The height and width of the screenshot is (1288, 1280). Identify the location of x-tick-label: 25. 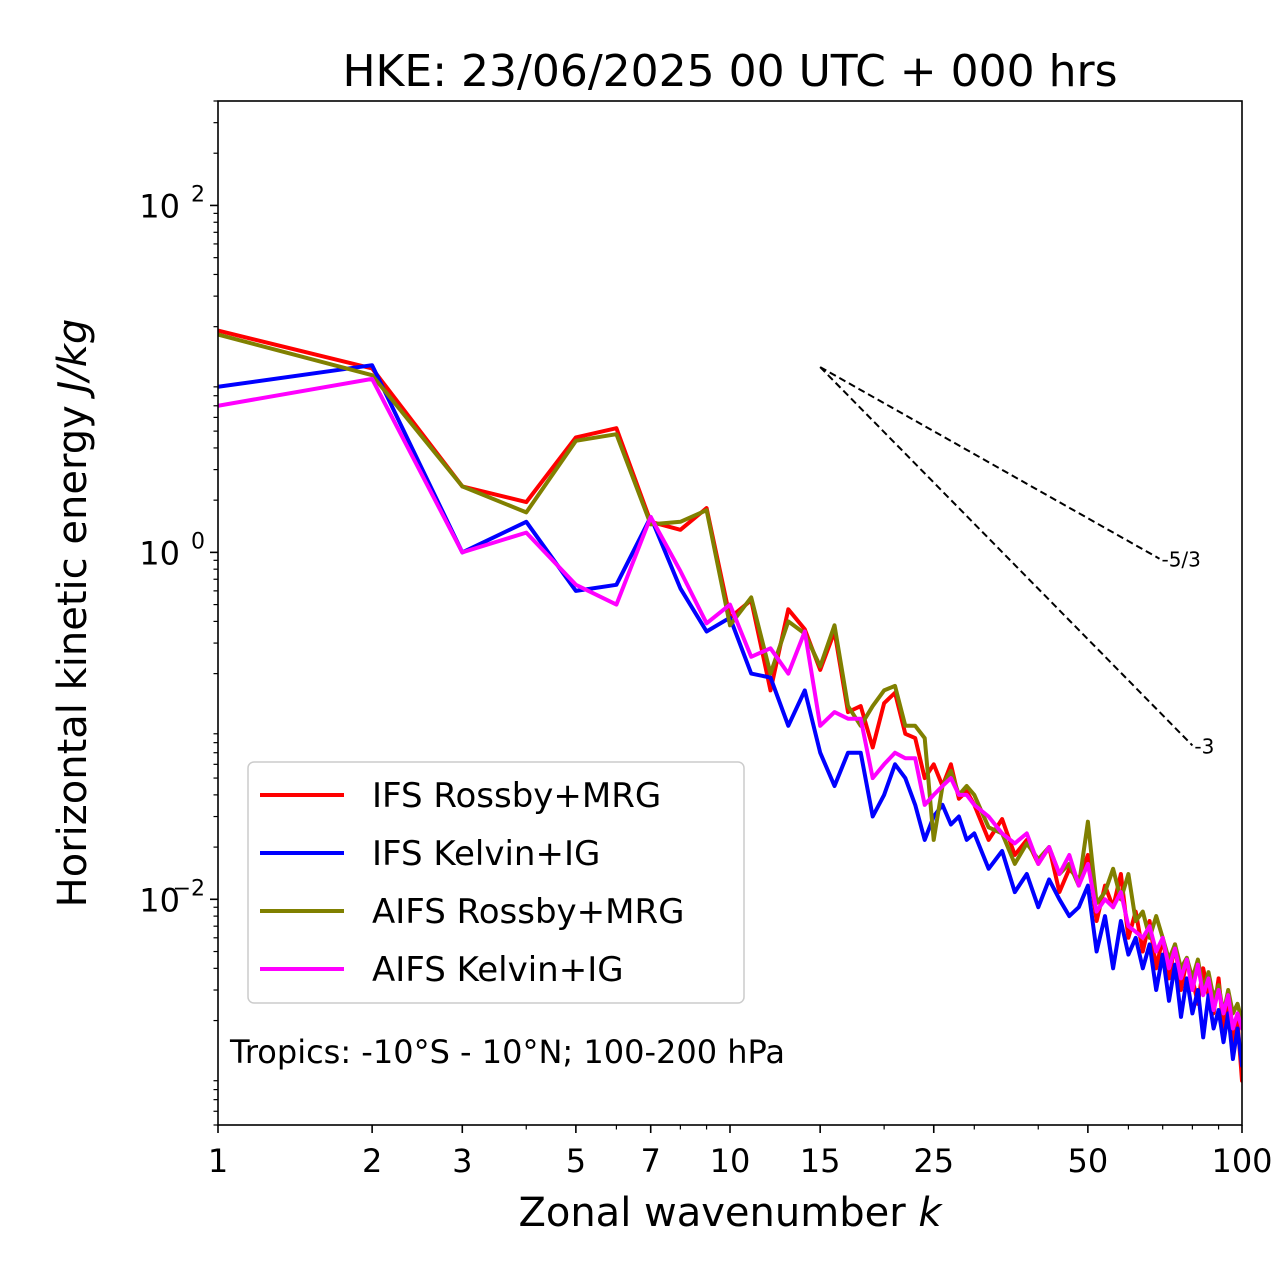
(933, 1161).